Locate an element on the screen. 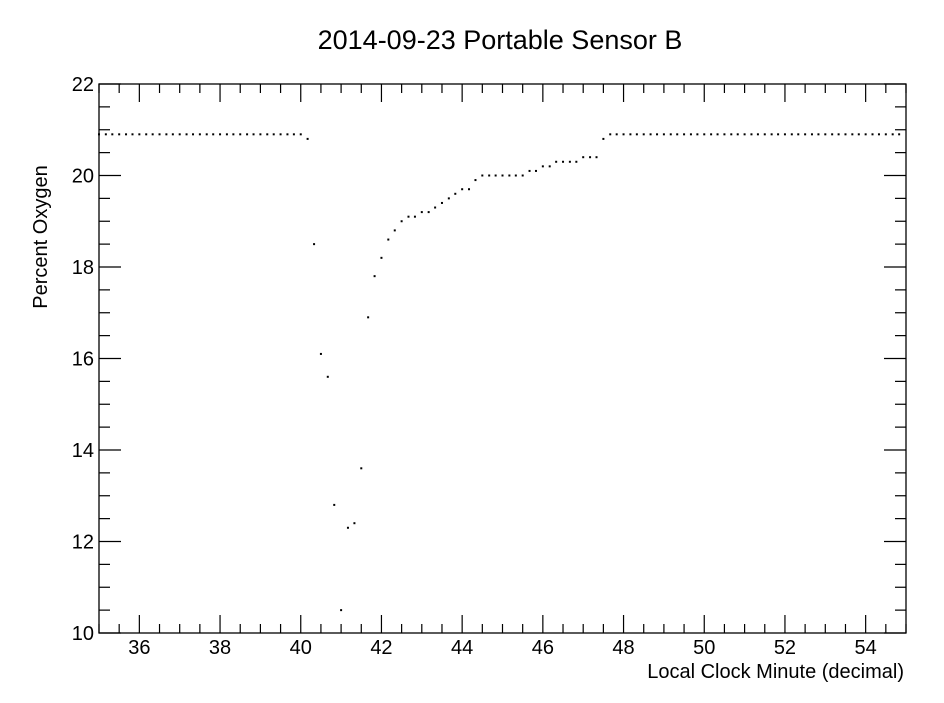  y-tick-label: 10 is located at coordinates (83, 634).